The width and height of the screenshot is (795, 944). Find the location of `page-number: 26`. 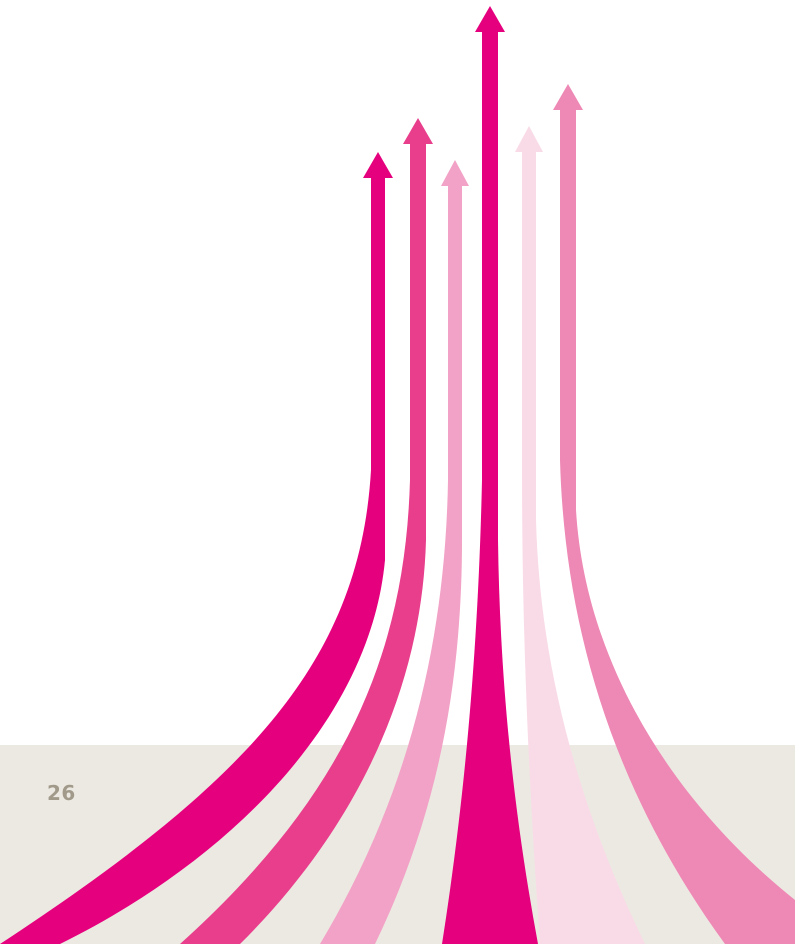

page-number: 26 is located at coordinates (61, 793).